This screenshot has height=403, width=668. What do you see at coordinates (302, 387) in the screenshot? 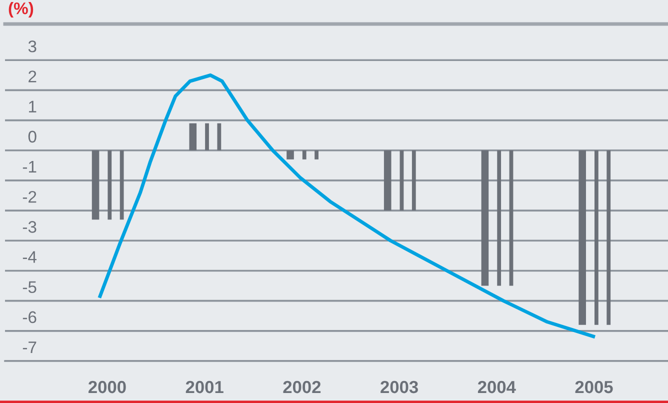
I see `x-tick-label: 2002` at bounding box center [302, 387].